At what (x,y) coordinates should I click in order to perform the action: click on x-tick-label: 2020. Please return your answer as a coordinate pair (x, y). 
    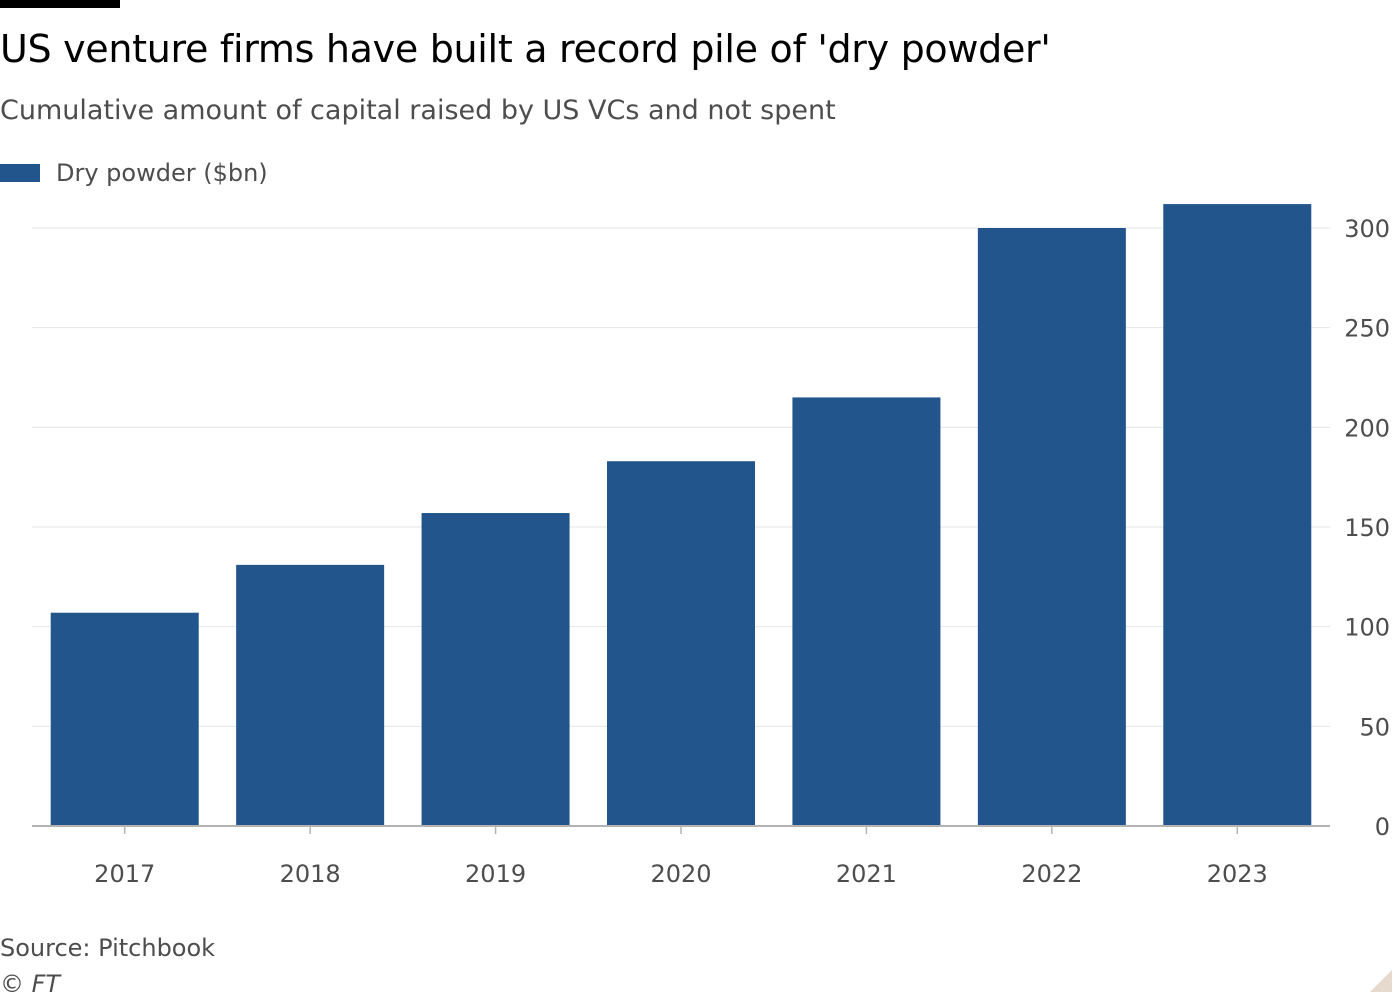
    Looking at the image, I should click on (680, 874).